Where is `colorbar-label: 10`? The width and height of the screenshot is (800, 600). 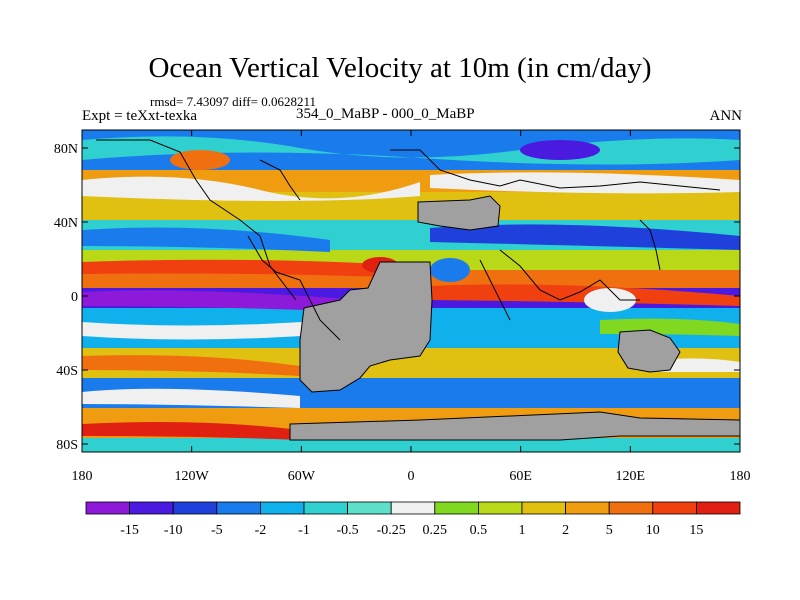 colorbar-label: 10 is located at coordinates (653, 530).